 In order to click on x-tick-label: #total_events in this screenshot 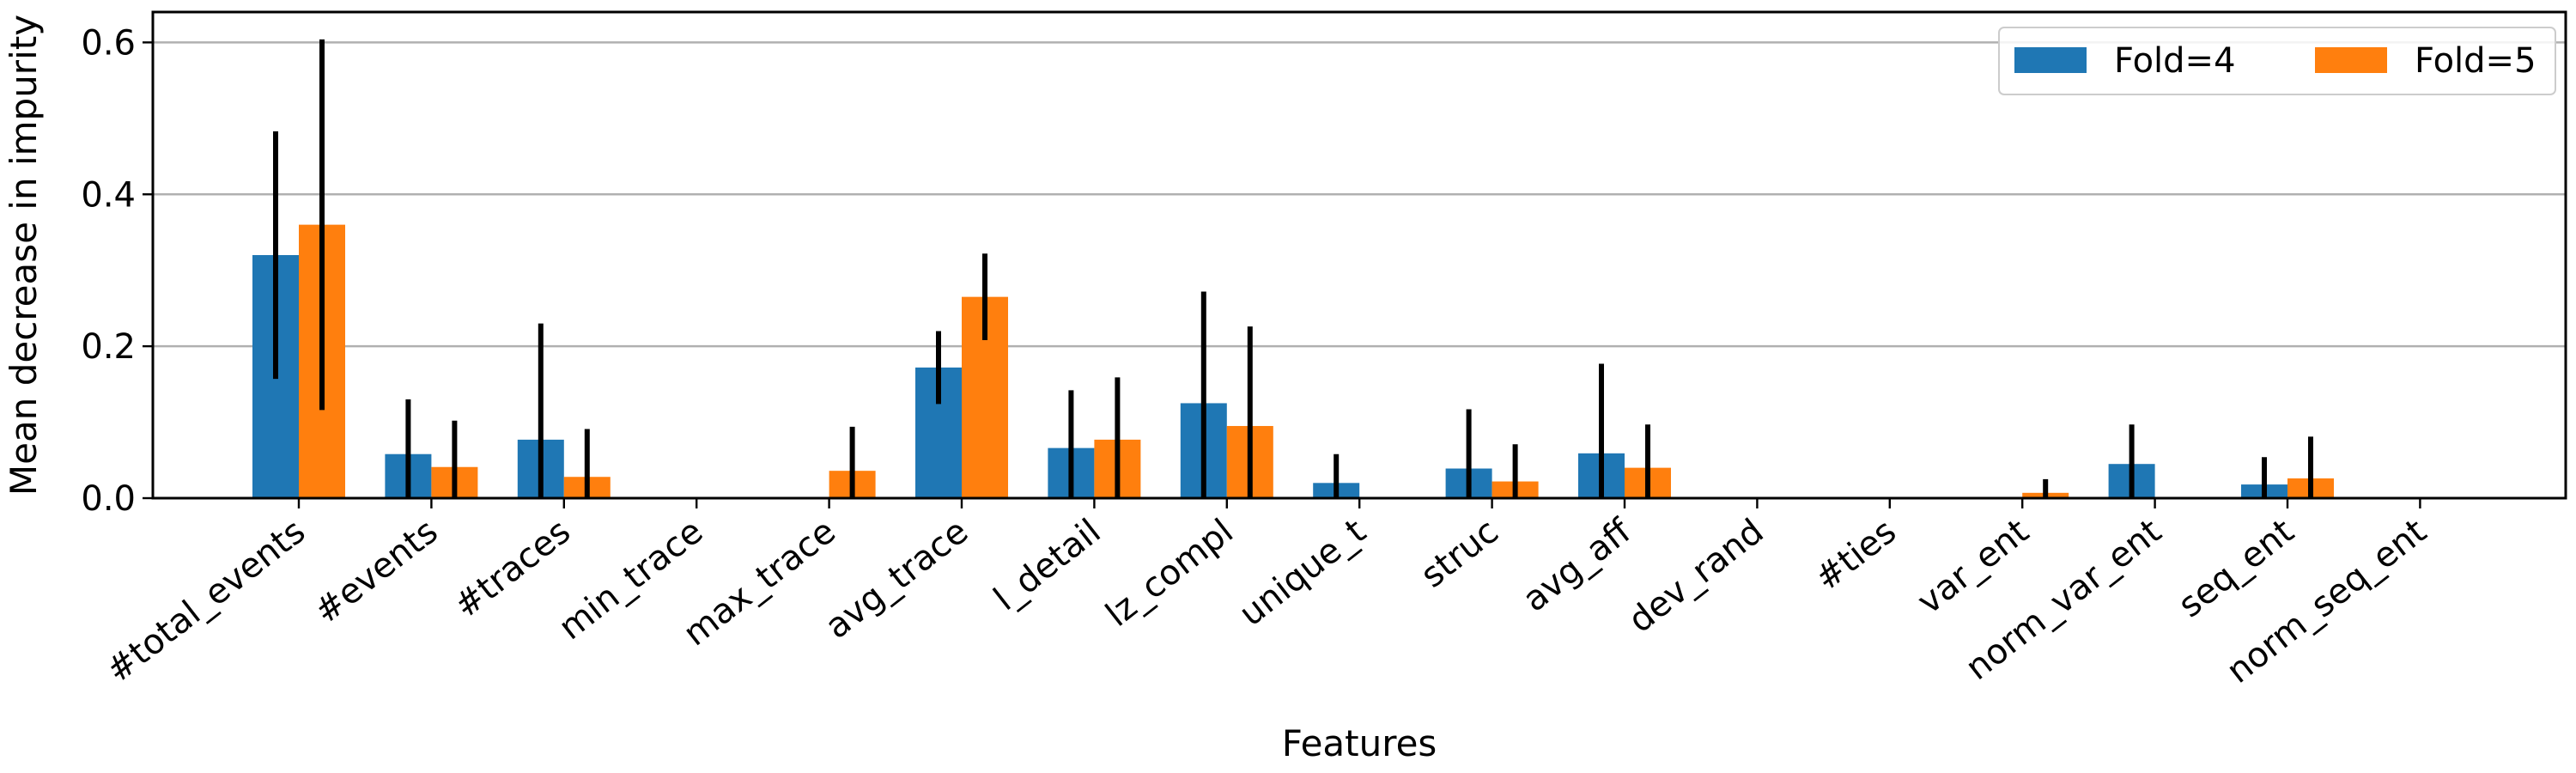, I will do `click(206, 601)`.